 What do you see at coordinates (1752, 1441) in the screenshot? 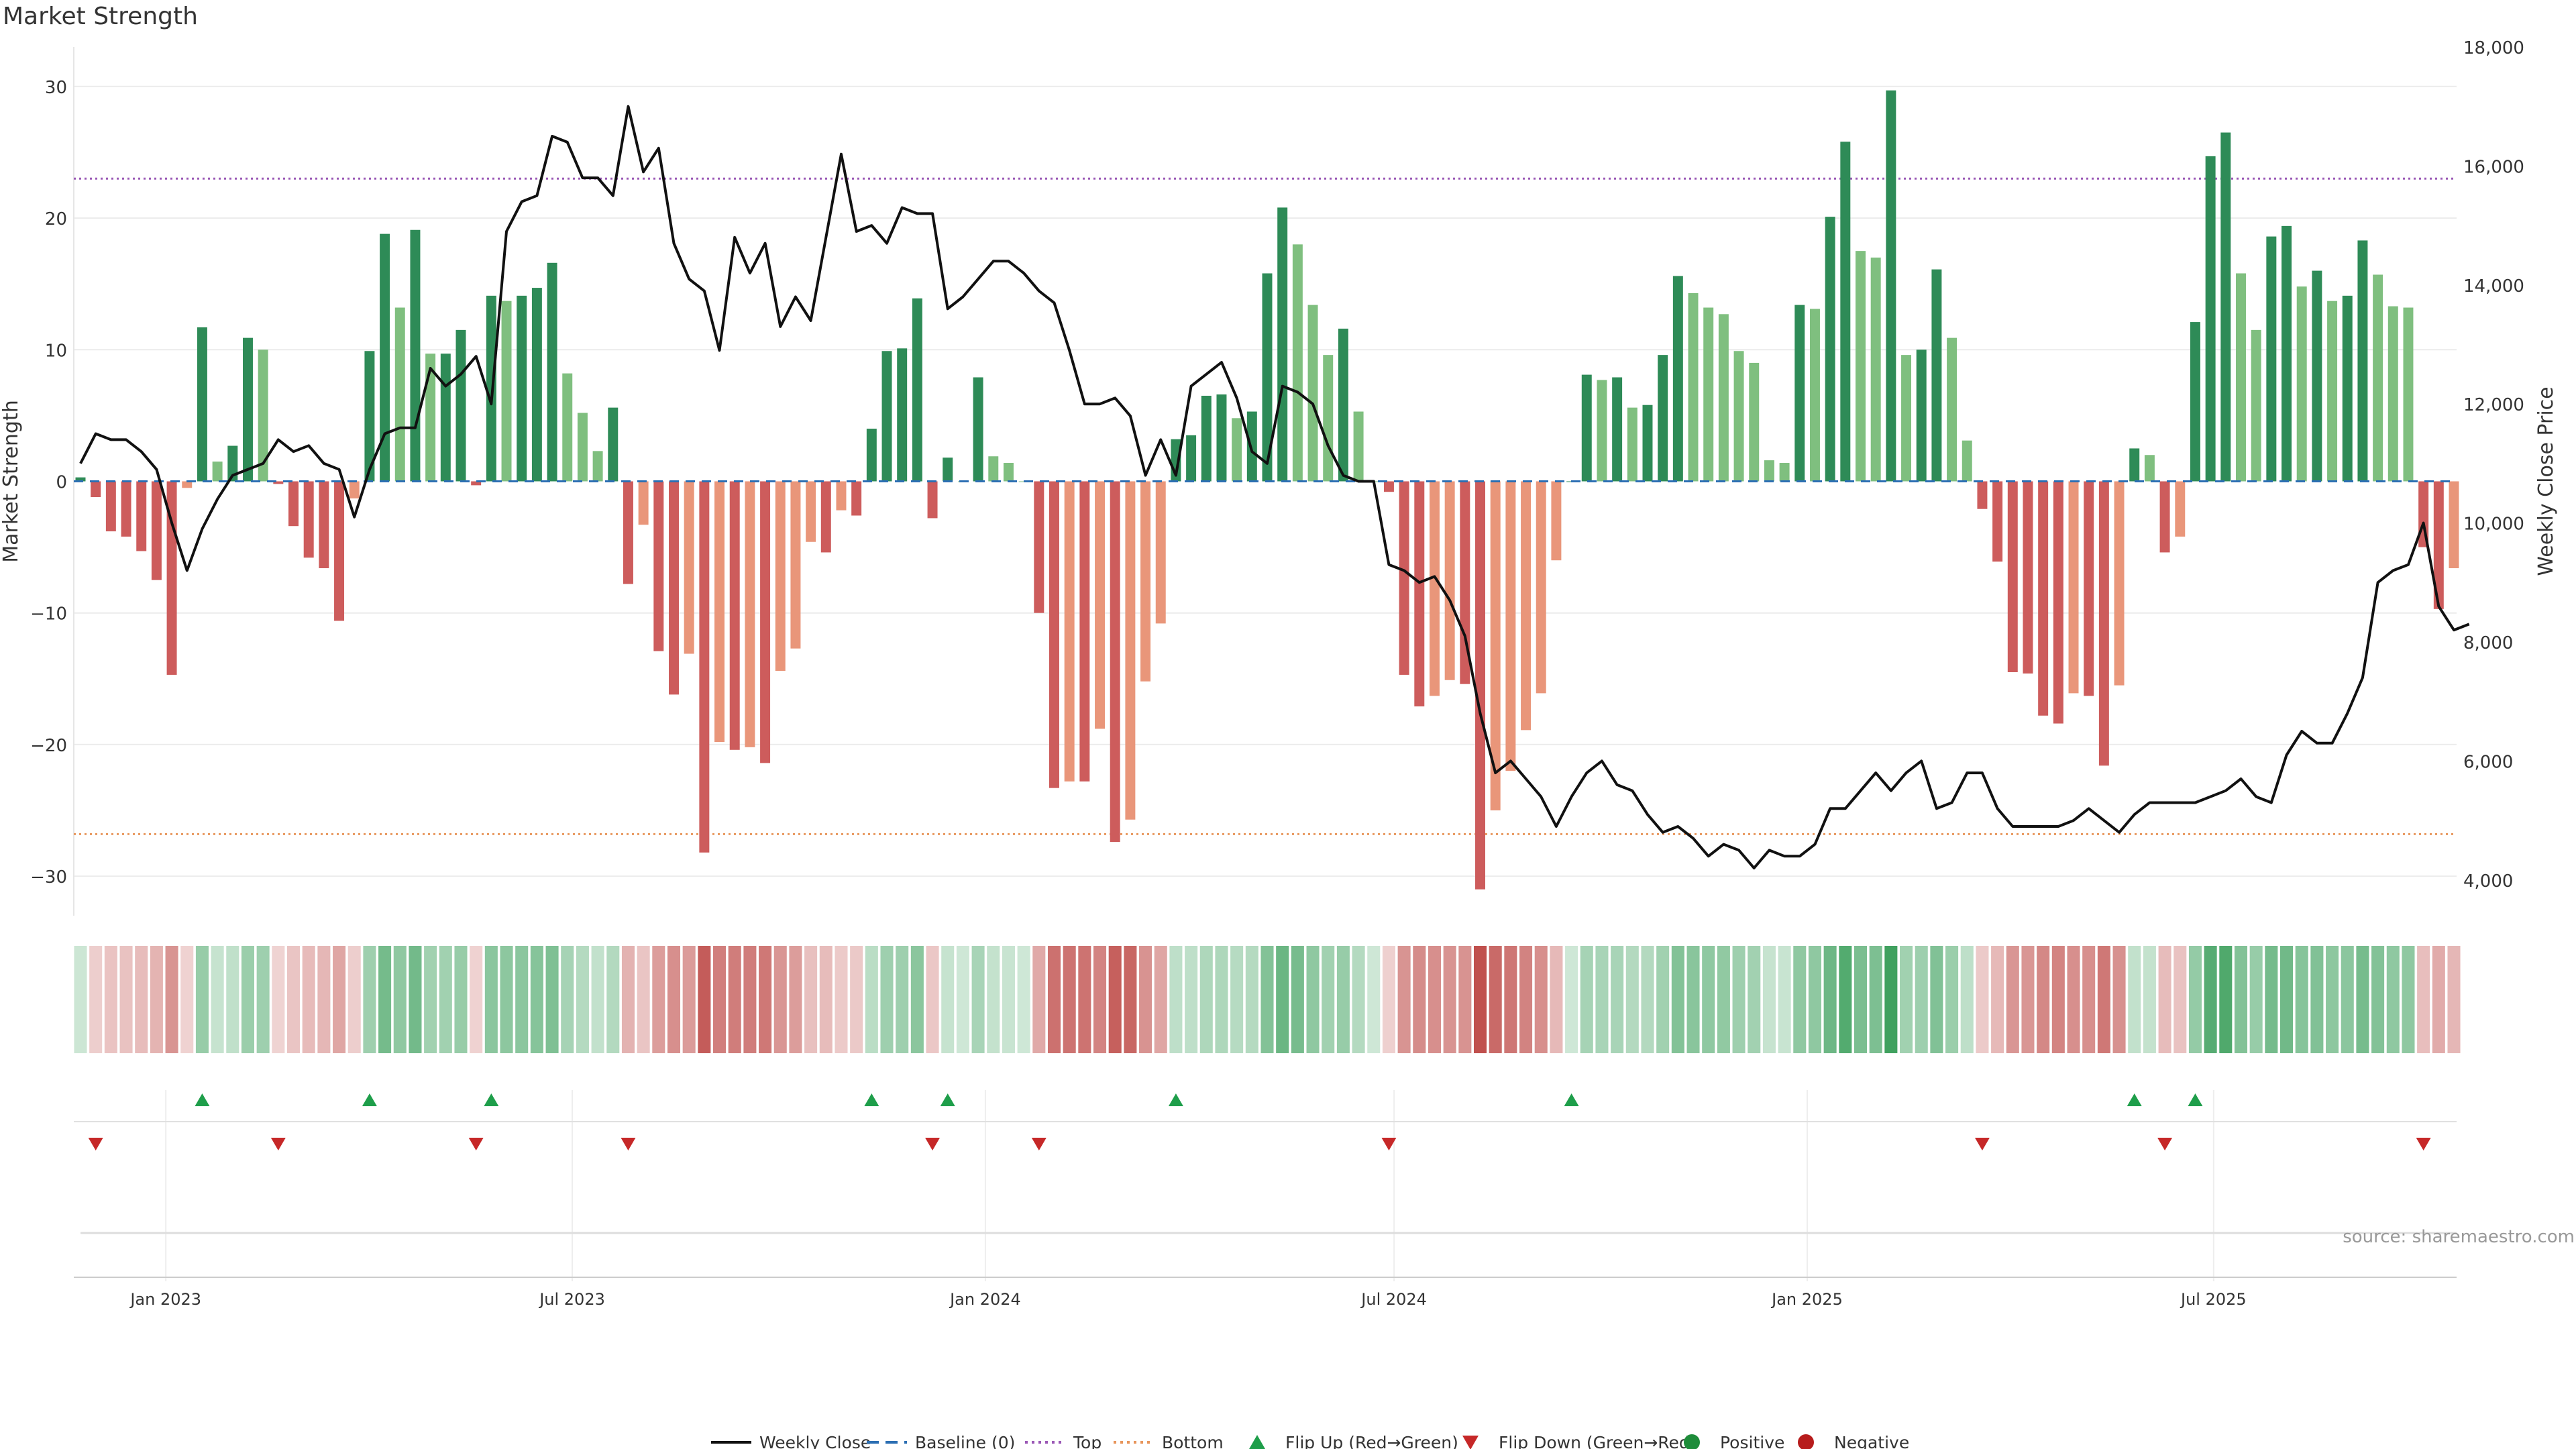
I see `legend-label: Positive` at bounding box center [1752, 1441].